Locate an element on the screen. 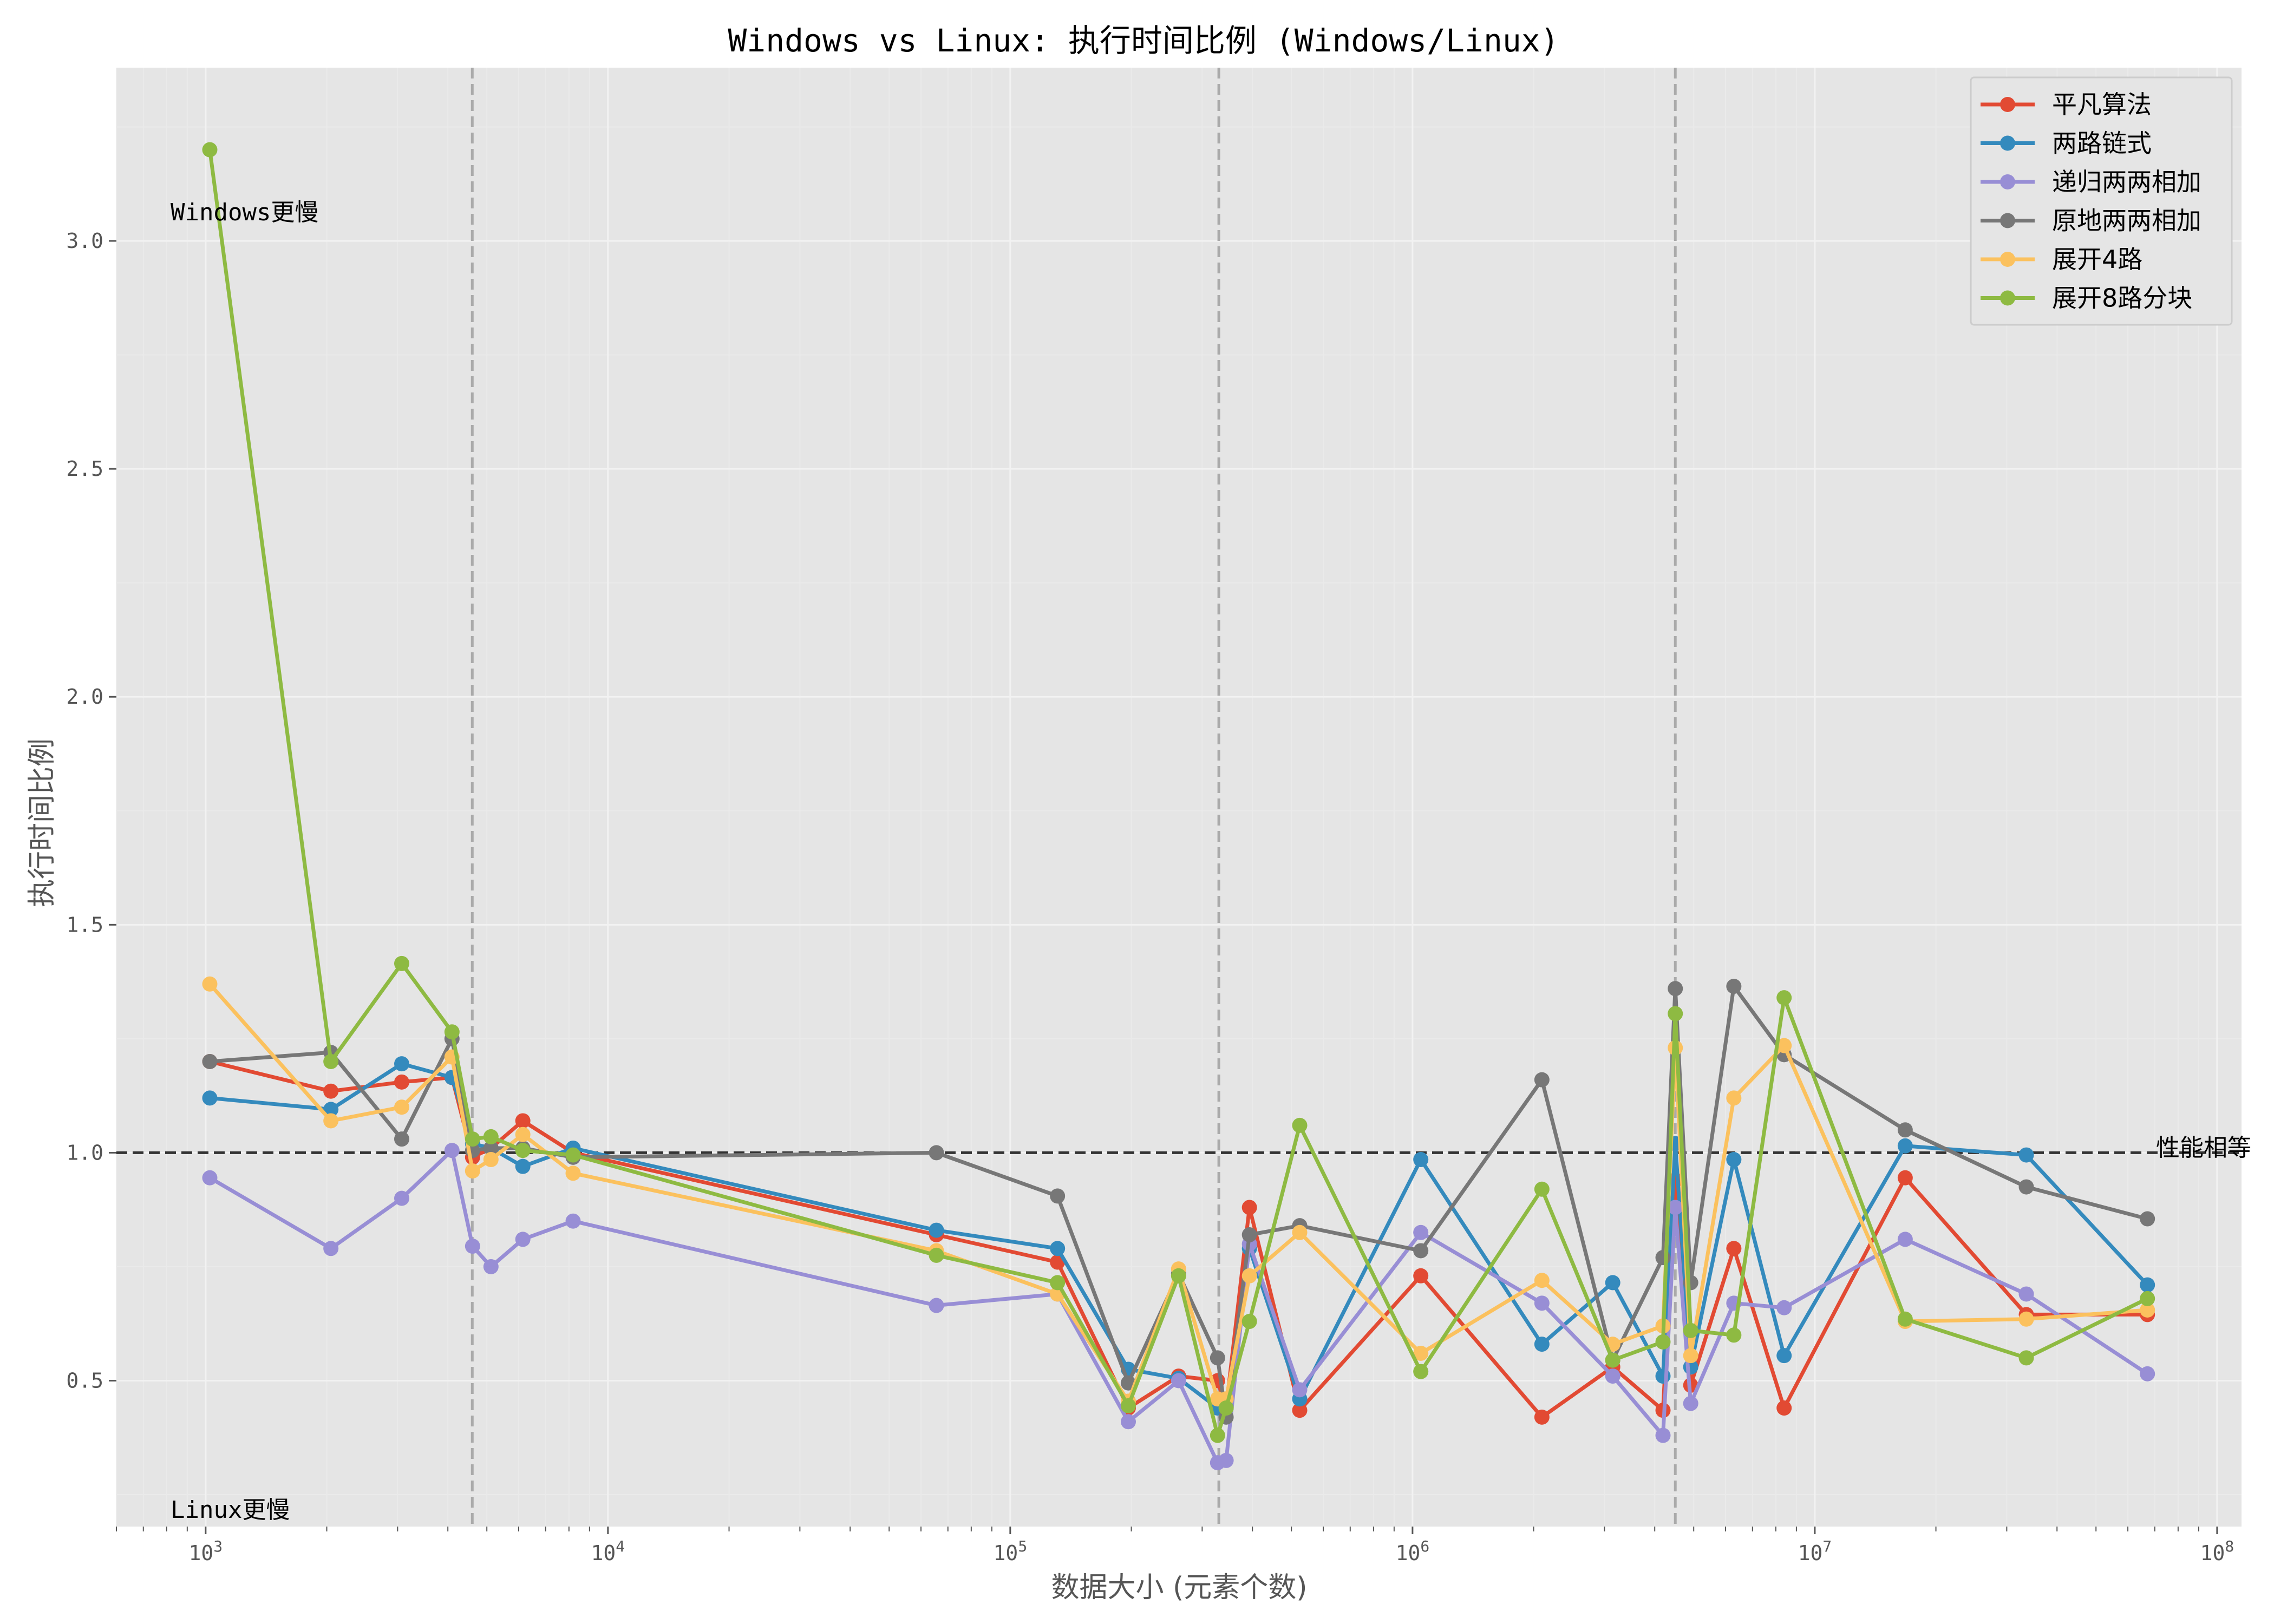 This screenshot has height=1624, width=2274. legend-label: 递归两两相加 is located at coordinates (2127, 182).